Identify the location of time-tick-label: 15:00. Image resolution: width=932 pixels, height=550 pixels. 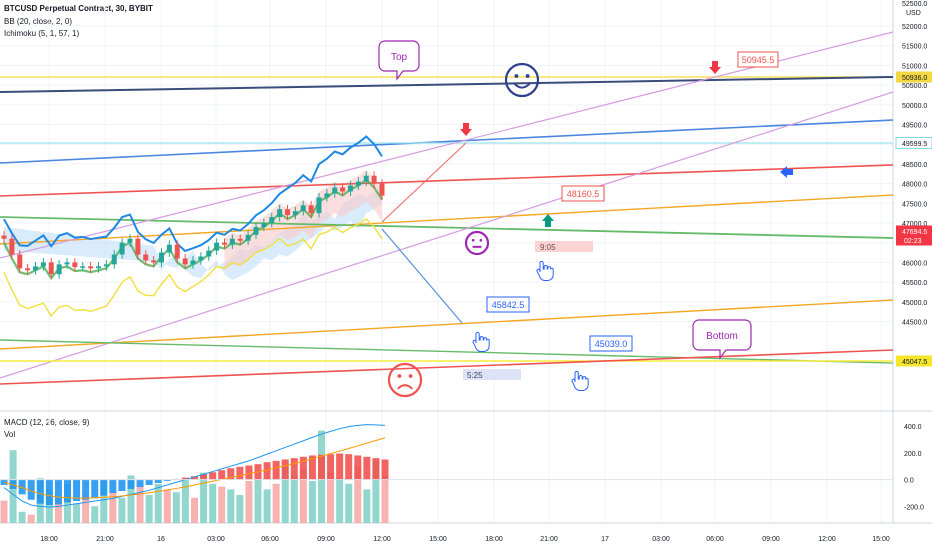
(881, 539).